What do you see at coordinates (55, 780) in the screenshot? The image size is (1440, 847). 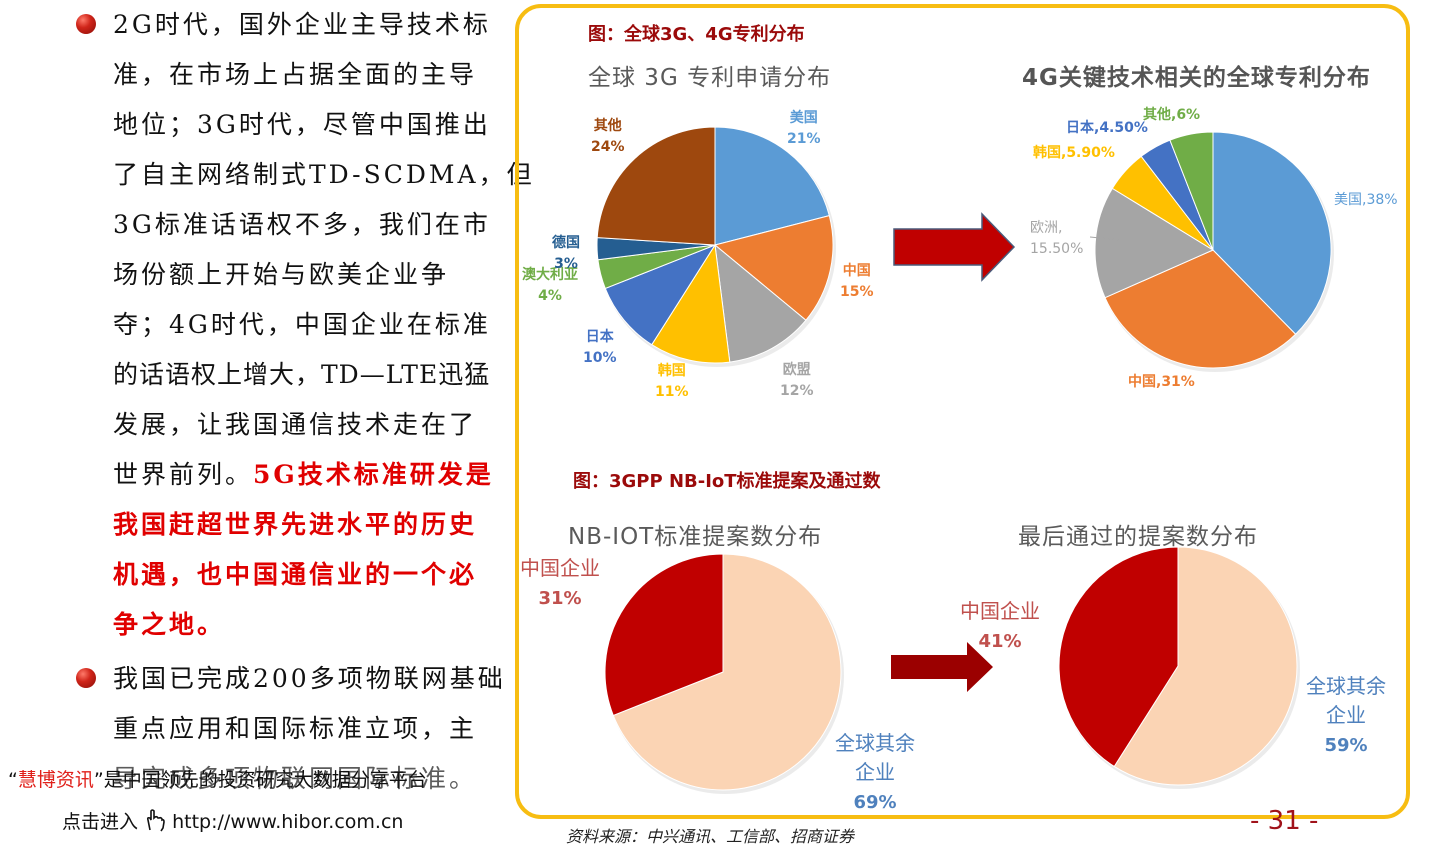 I see `brand-name: 慧博资讯` at bounding box center [55, 780].